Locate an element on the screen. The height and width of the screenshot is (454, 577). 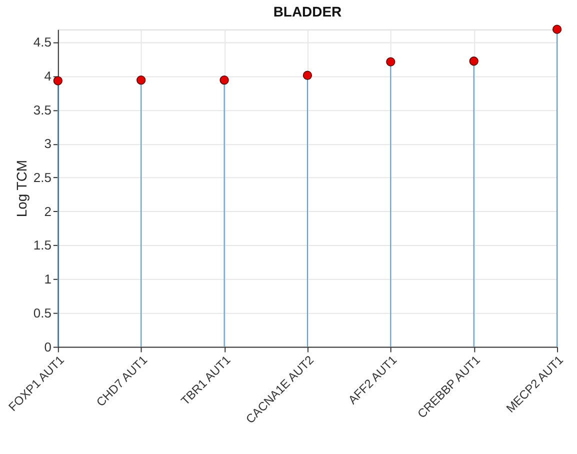
y-tick-label: 3 is located at coordinates (48, 144).